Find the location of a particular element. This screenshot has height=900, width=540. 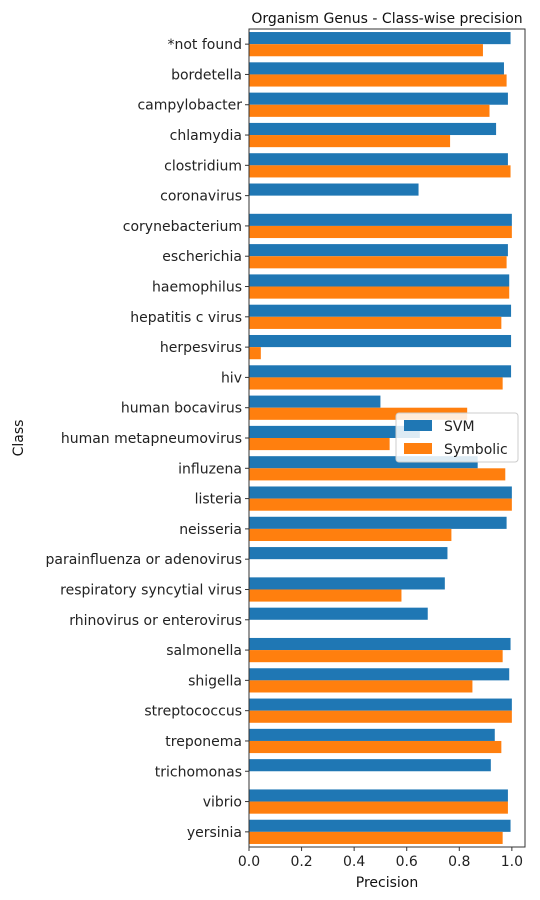

x-tick-label: 0.4 is located at coordinates (354, 862).